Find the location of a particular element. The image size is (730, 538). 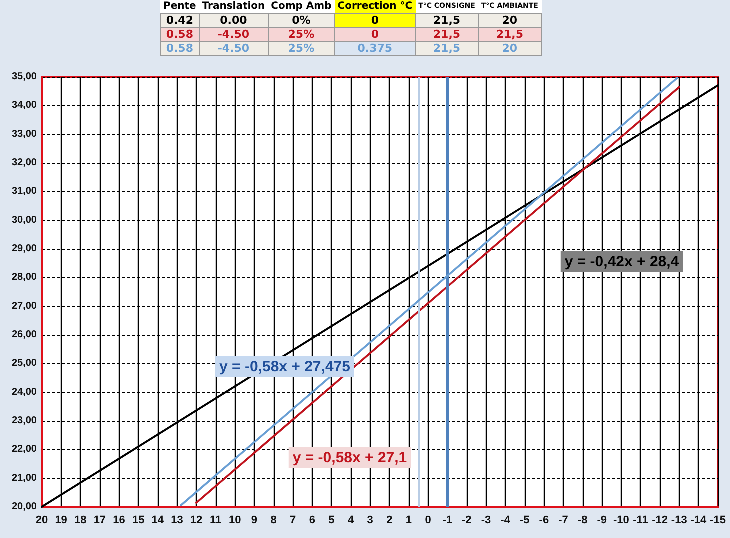

text: 0.375 is located at coordinates (375, 49).